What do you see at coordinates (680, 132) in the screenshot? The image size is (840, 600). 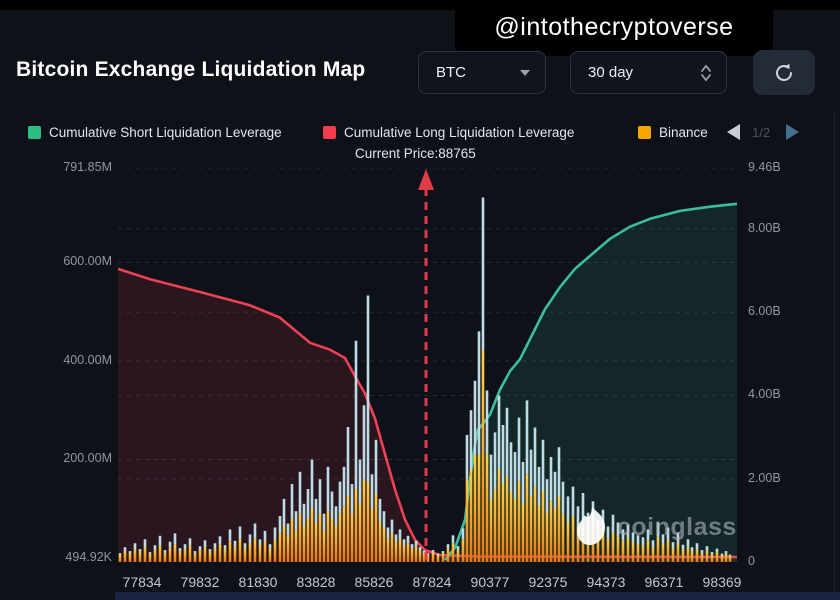 I see `legend-item-2: Binance` at bounding box center [680, 132].